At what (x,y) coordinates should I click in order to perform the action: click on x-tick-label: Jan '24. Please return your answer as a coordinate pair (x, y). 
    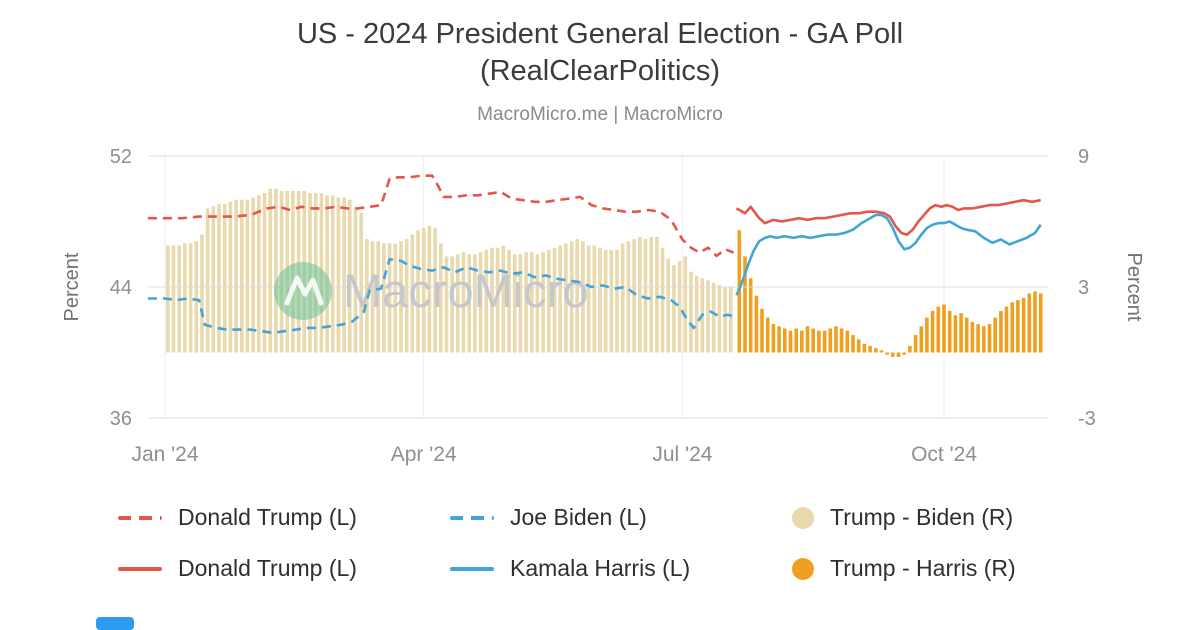
    Looking at the image, I should click on (164, 454).